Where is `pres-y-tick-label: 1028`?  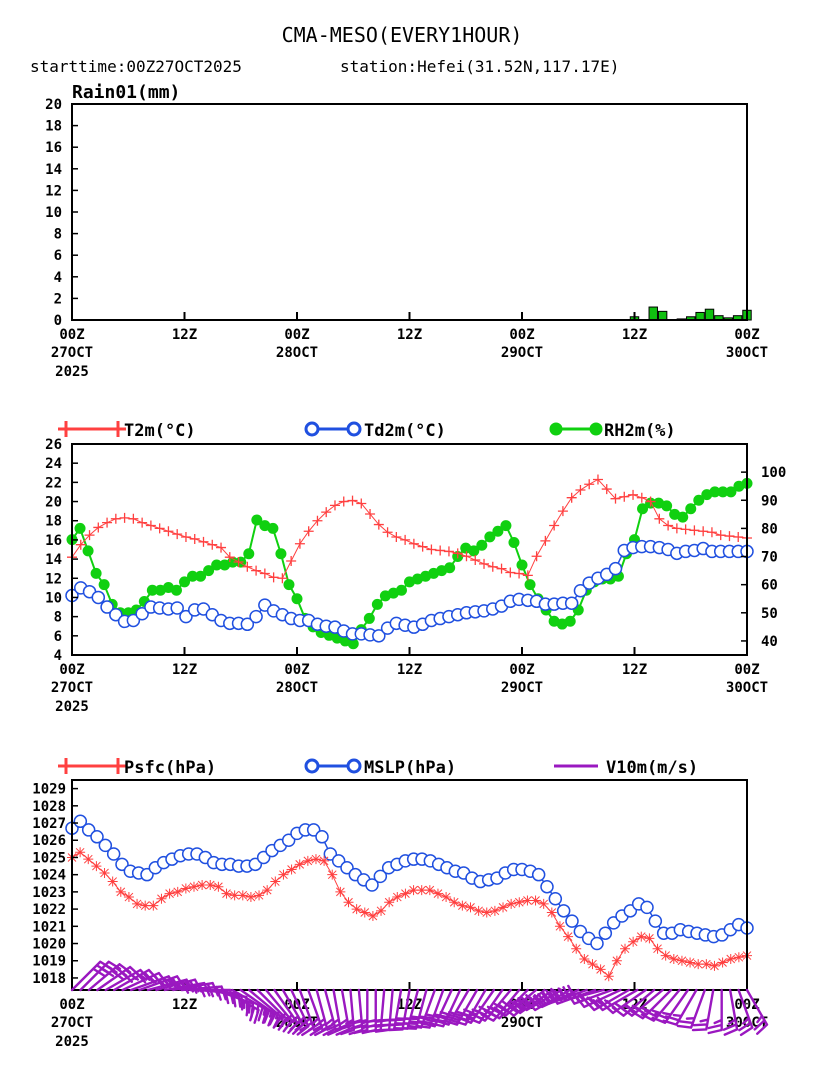
pres-y-tick-label: 1028 is located at coordinates (49, 807).